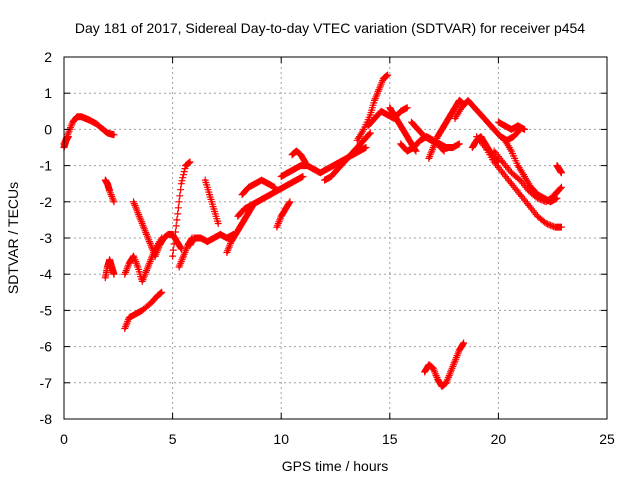 The width and height of the screenshot is (640, 480). What do you see at coordinates (64, 439) in the screenshot?
I see `x-tick-label: 0` at bounding box center [64, 439].